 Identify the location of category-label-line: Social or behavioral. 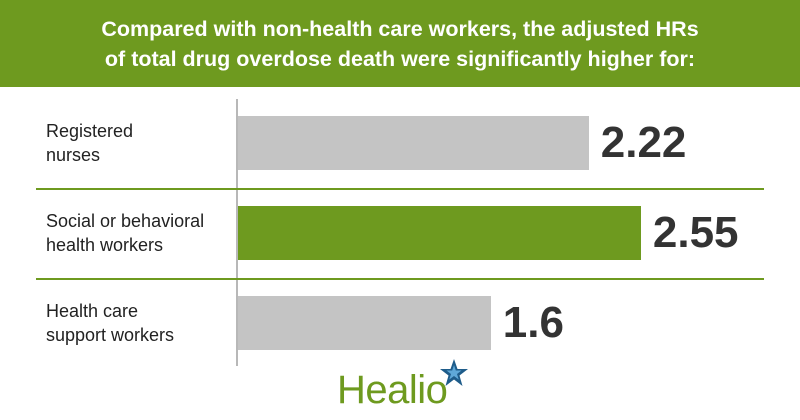
(125, 221).